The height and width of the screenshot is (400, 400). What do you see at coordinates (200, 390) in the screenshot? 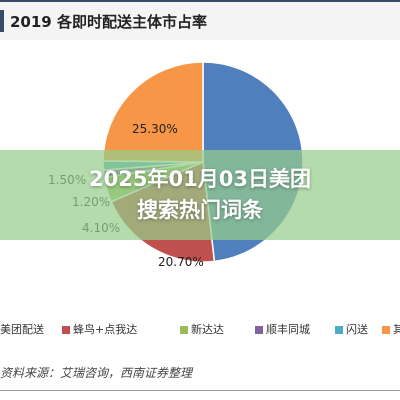
I see `source-divider` at bounding box center [200, 390].